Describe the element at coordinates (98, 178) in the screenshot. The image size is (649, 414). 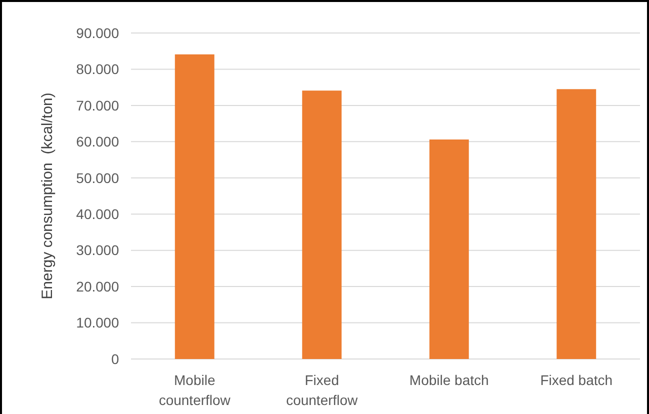
I see `y-tick-label: 50.000` at that location.